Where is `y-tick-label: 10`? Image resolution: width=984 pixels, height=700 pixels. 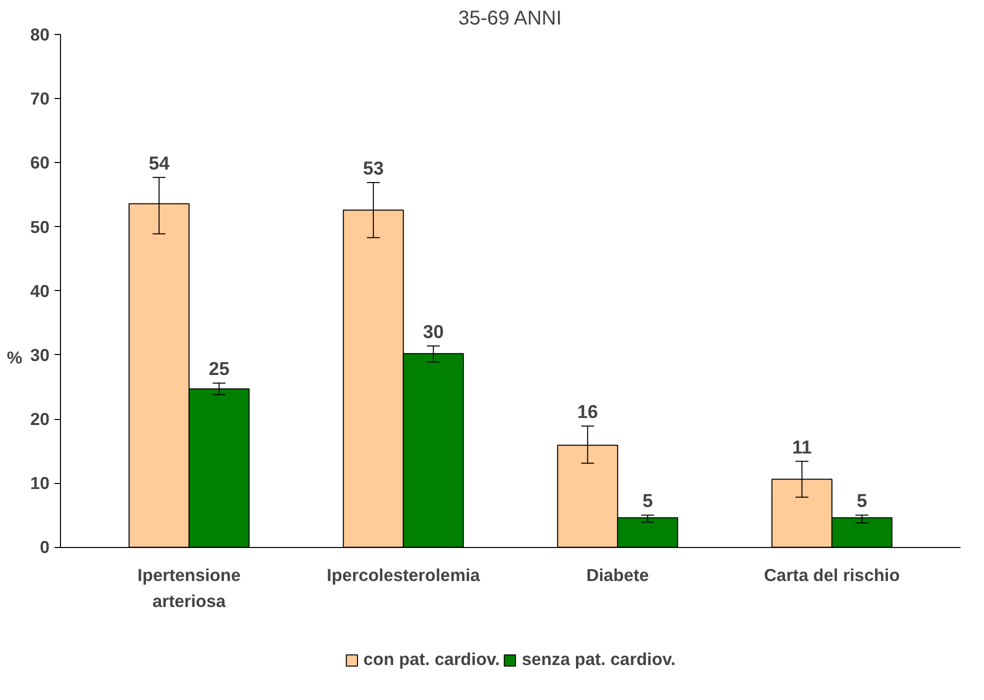 y-tick-label: 10 is located at coordinates (40, 483).